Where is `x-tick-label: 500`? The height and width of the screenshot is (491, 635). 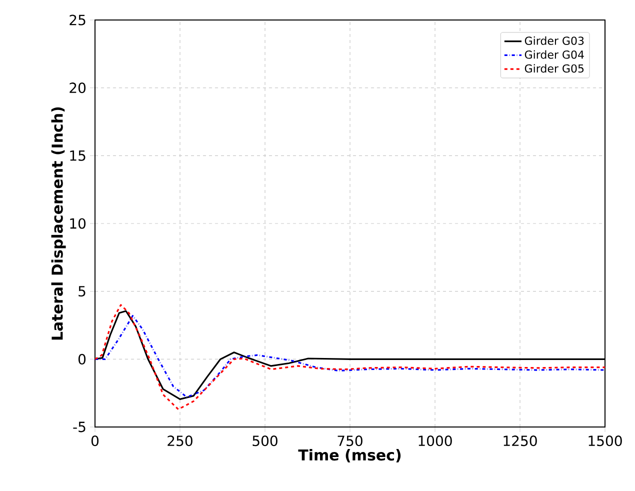
x-tick-label: 500 is located at coordinates (265, 441).